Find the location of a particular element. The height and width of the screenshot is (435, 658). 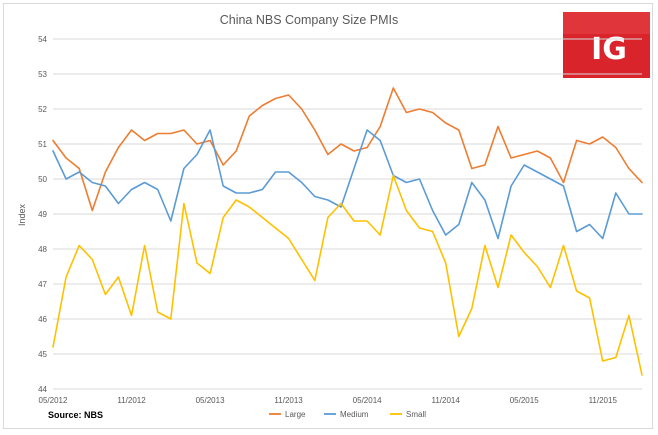

y-tick-label: 47 is located at coordinates (42, 284).